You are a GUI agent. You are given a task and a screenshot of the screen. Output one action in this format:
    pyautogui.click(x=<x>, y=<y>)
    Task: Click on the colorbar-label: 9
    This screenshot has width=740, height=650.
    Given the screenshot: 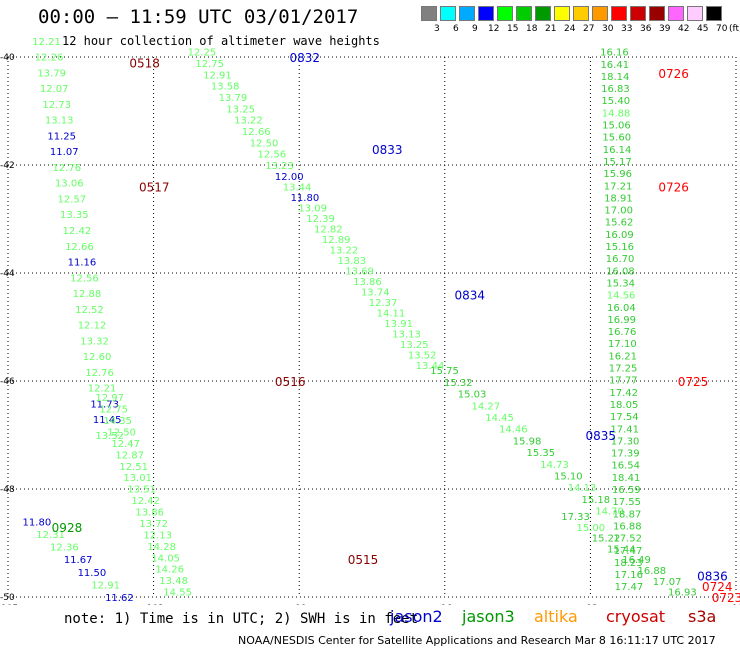 What is the action you would take?
    pyautogui.click(x=475, y=29)
    